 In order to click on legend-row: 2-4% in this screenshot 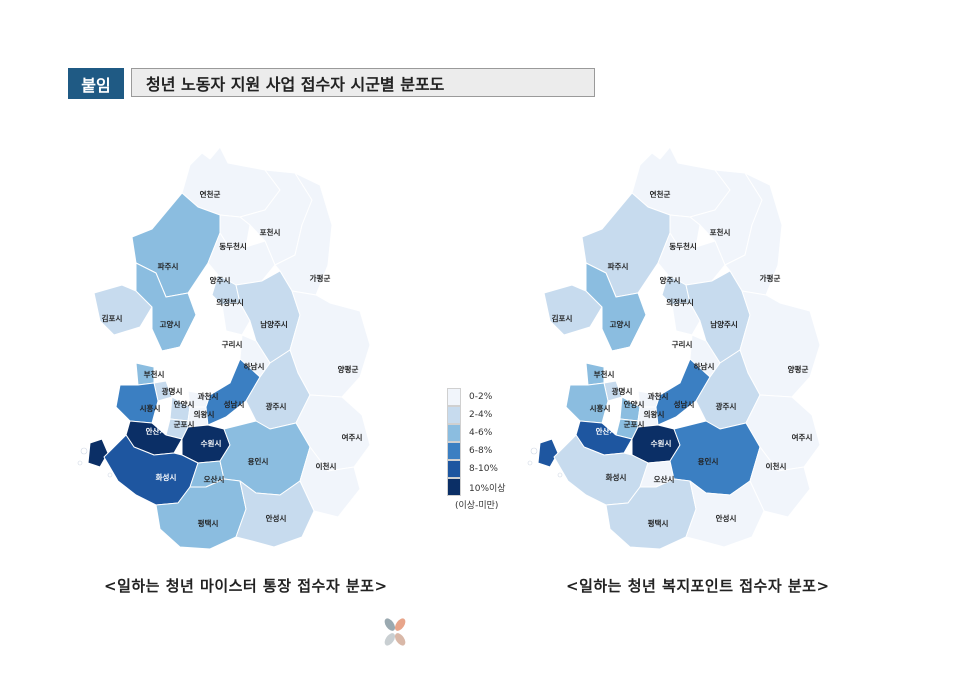, I will do `click(476, 415)`.